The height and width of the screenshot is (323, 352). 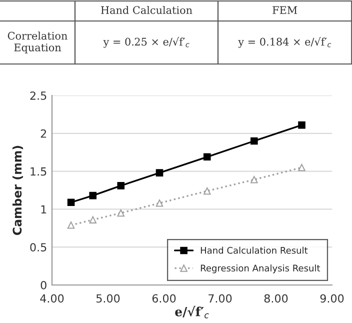 What do you see at coordinates (164, 298) in the screenshot?
I see `x-tick-label: 6.00` at bounding box center [164, 298].